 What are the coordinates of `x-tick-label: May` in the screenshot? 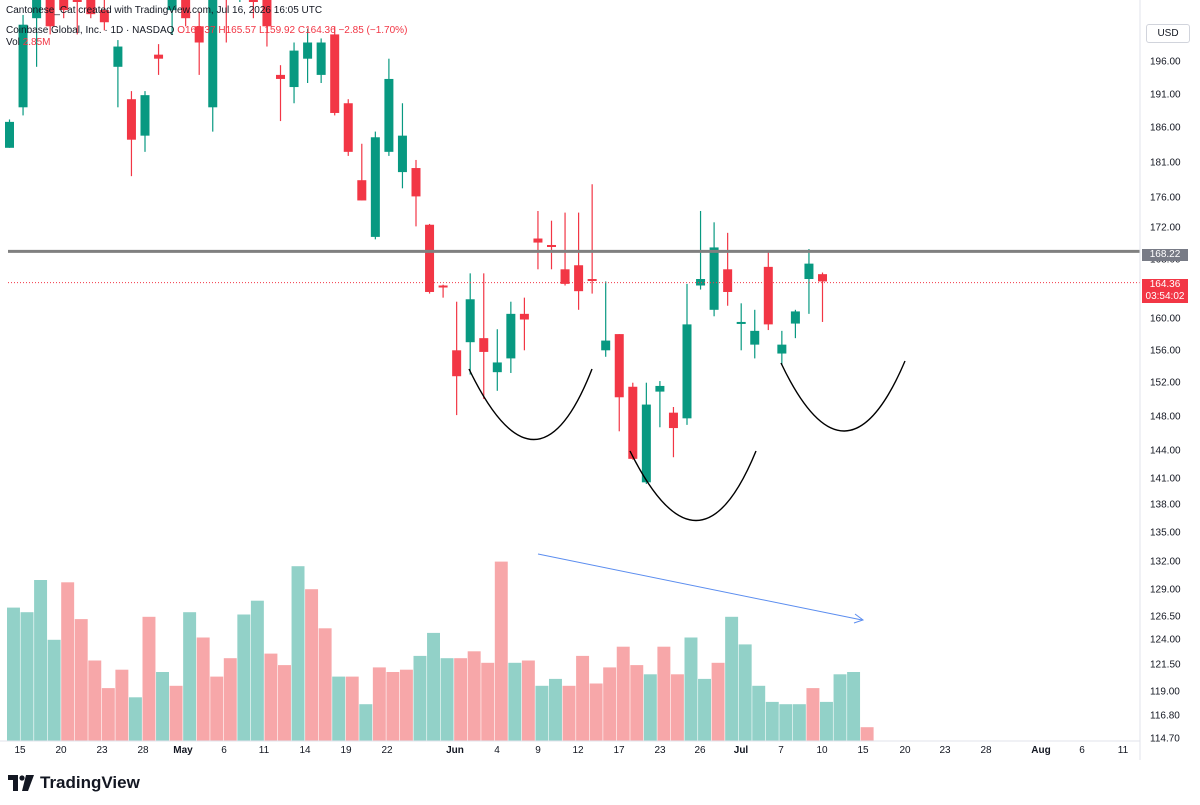 It's located at (183, 750).